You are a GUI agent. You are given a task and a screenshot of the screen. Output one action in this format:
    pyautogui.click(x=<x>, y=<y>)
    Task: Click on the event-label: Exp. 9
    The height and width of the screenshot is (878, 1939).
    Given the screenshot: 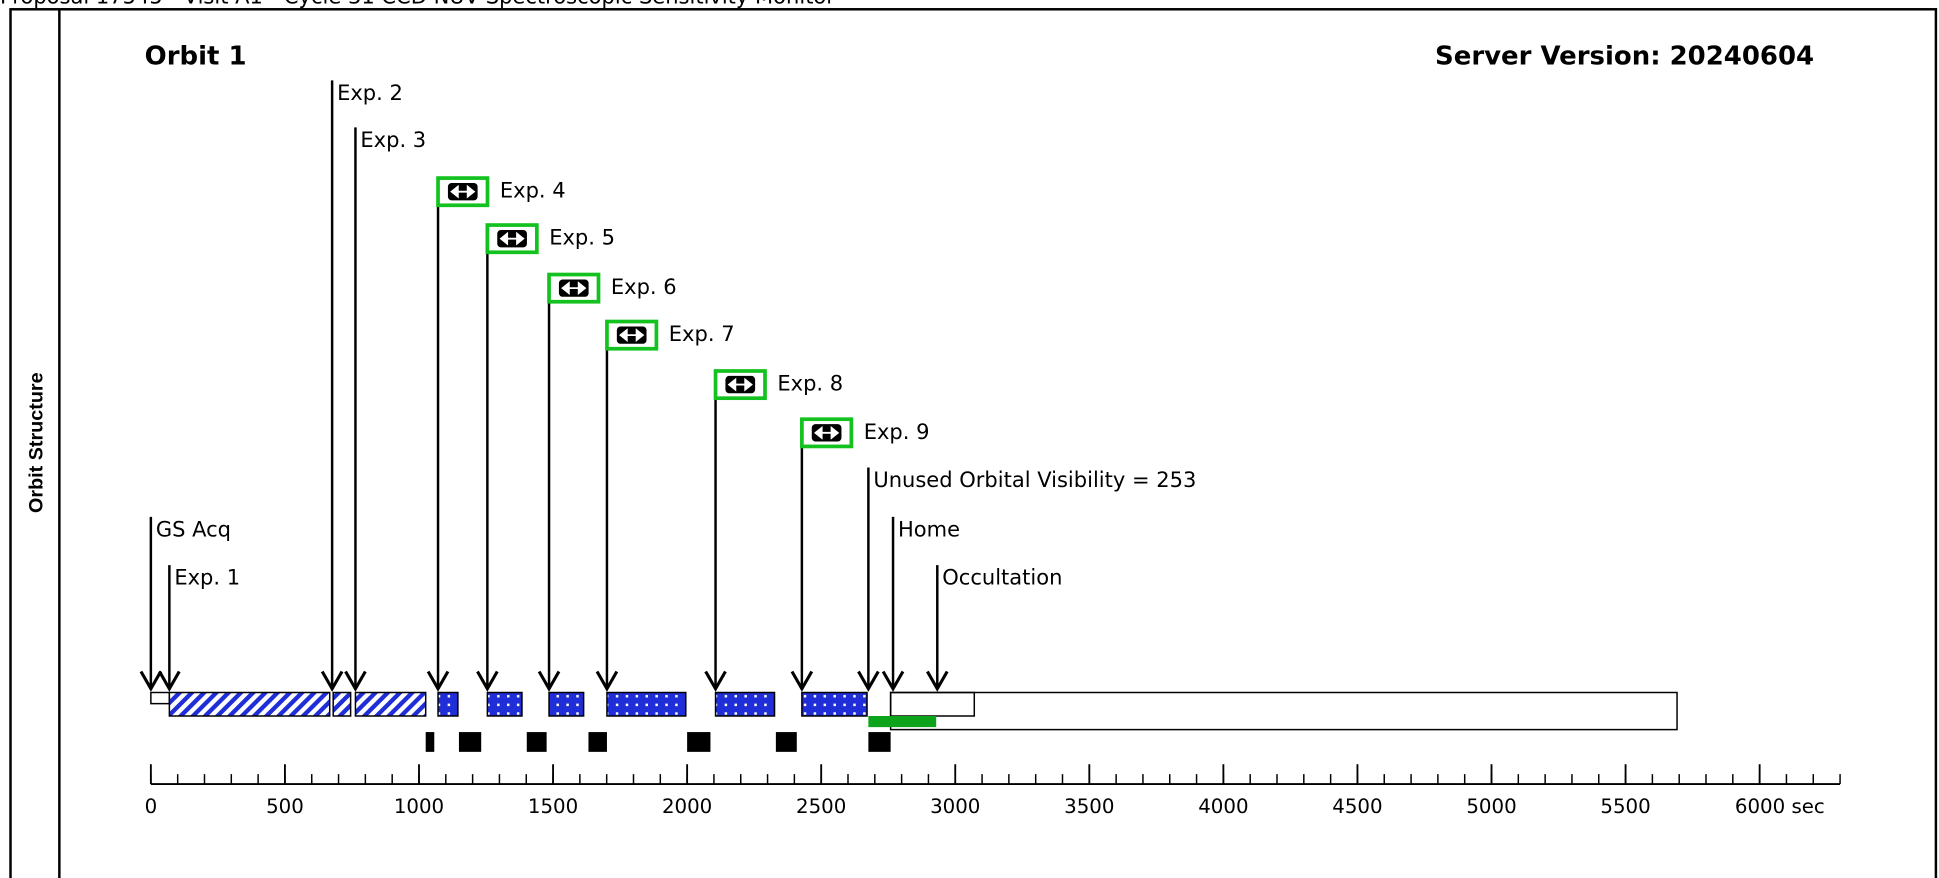 What is the action you would take?
    pyautogui.click(x=897, y=431)
    